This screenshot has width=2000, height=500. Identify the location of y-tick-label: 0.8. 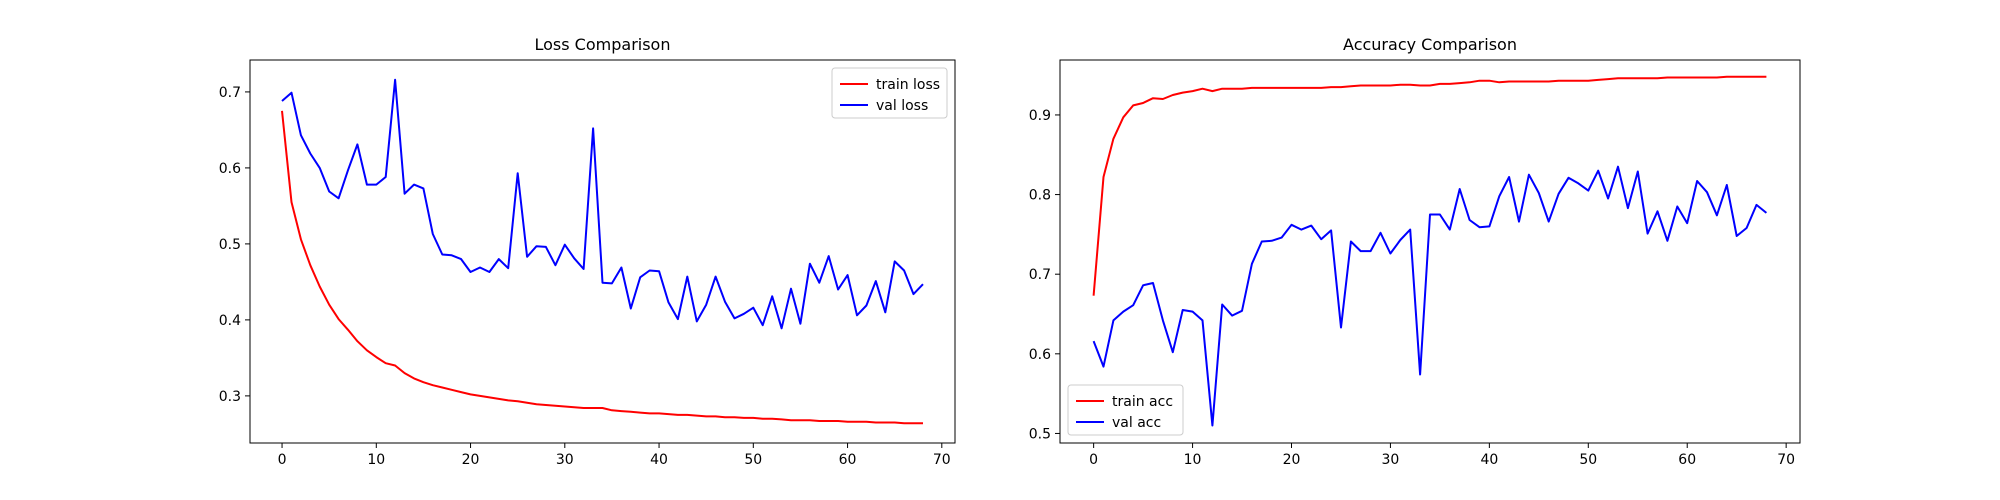
(1040, 196).